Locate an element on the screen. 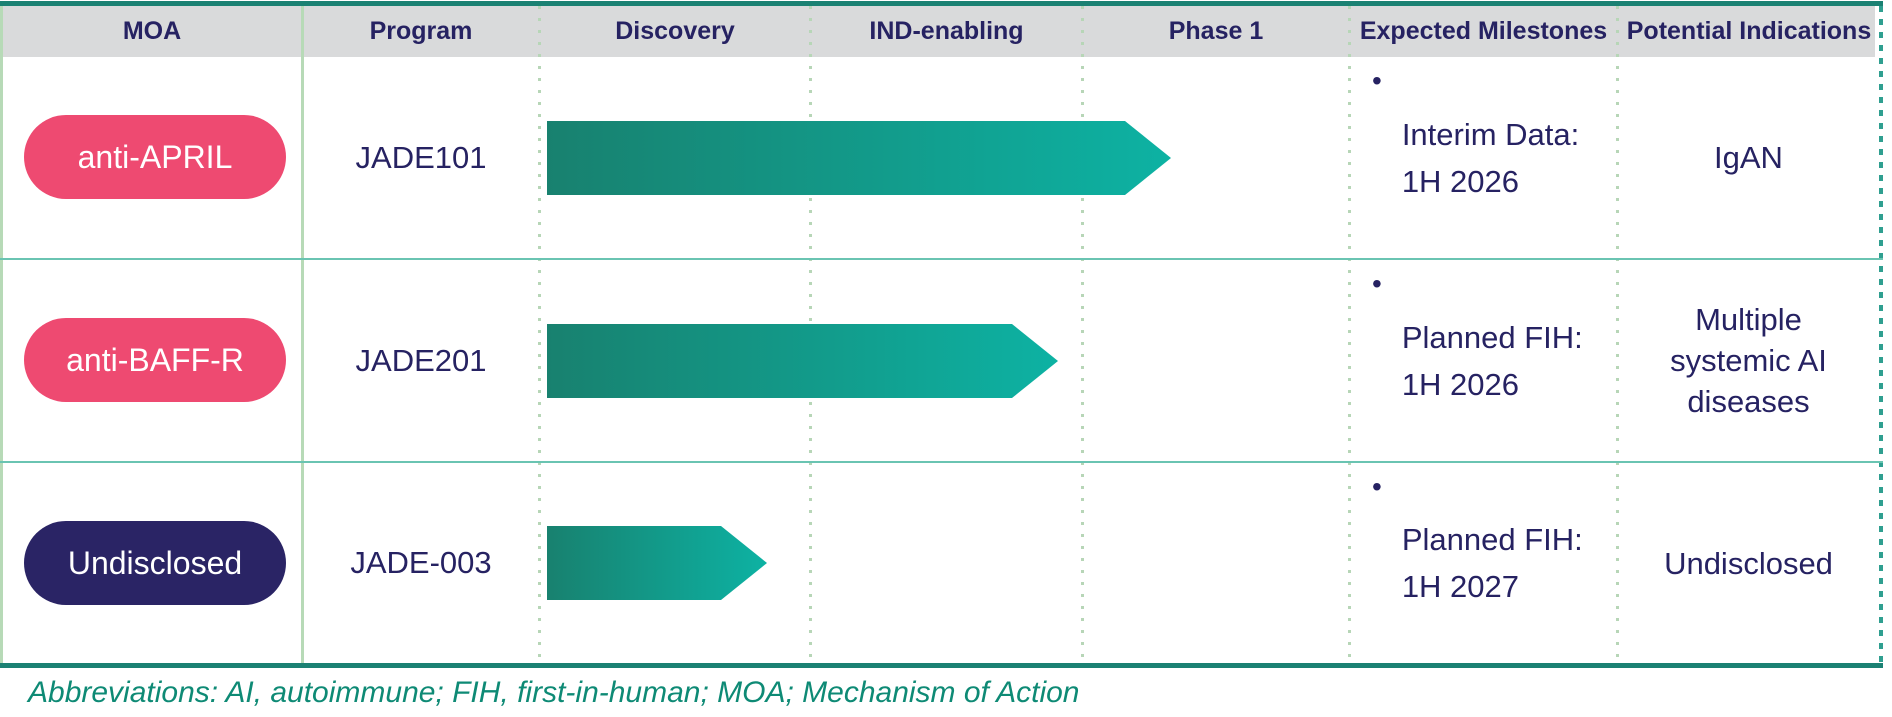  divider-milestones-indications is located at coordinates (1617, 335).